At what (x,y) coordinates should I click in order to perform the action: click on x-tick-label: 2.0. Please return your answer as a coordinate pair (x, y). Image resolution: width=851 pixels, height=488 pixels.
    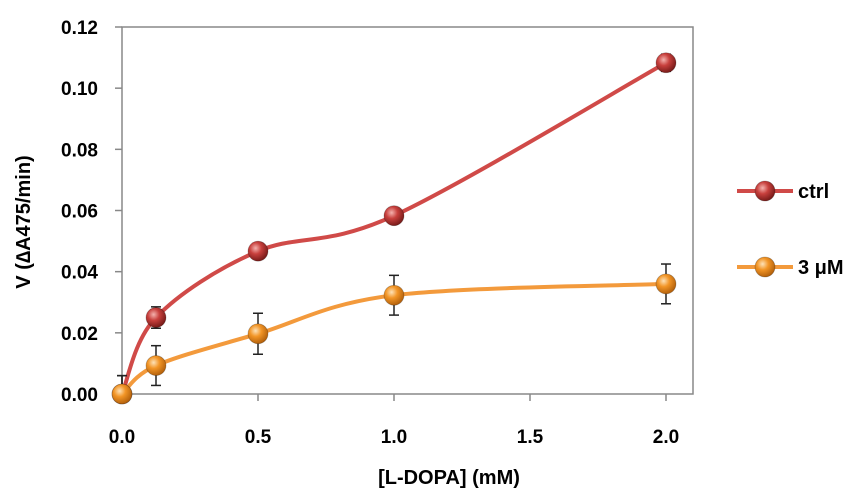
    Looking at the image, I should click on (666, 437).